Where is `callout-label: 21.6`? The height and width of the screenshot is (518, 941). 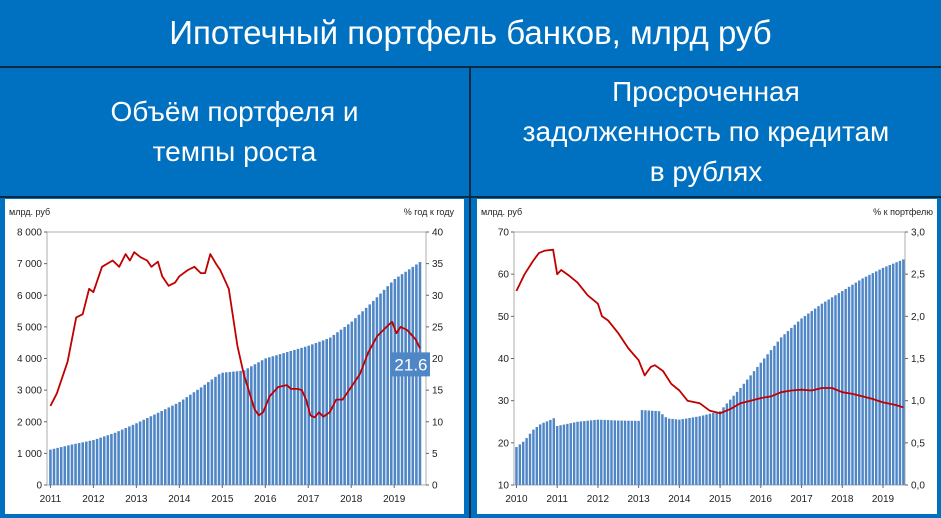 callout-label: 21.6 is located at coordinates (410, 364).